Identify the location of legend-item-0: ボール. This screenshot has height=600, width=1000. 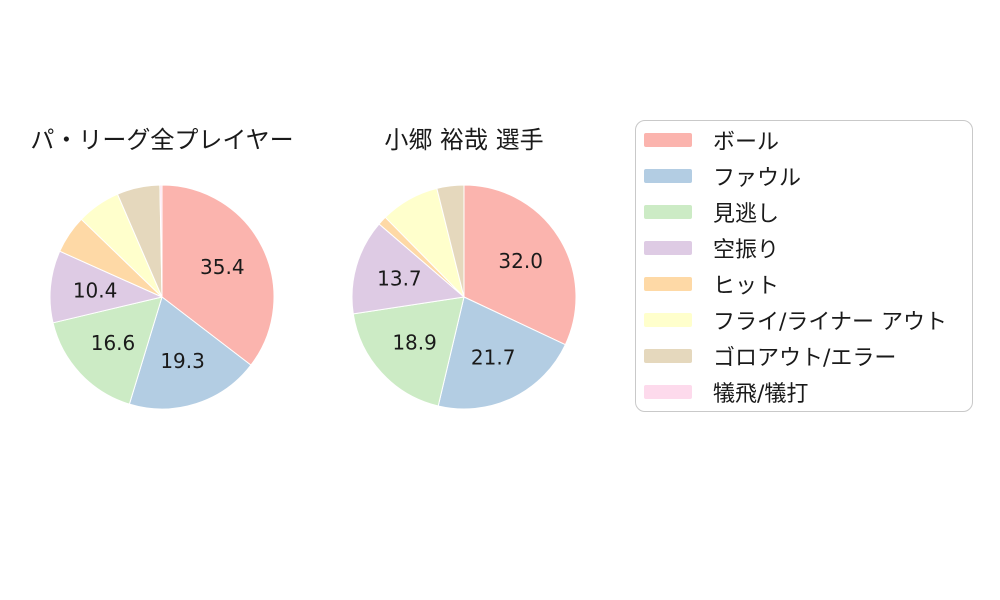
(804, 140).